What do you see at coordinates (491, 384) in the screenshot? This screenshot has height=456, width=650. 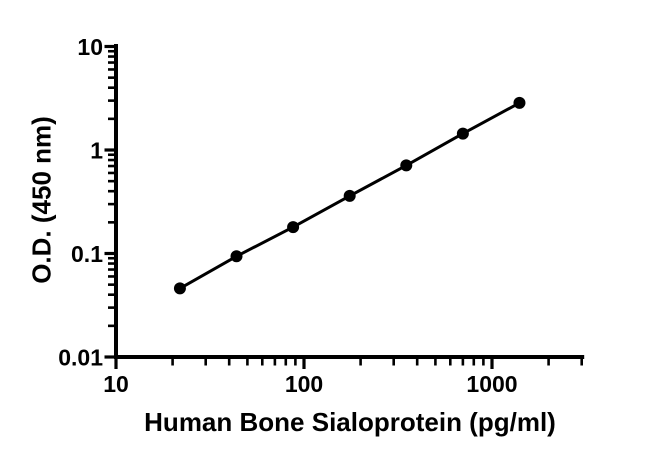 I see `x-tick-label: 1000` at bounding box center [491, 384].